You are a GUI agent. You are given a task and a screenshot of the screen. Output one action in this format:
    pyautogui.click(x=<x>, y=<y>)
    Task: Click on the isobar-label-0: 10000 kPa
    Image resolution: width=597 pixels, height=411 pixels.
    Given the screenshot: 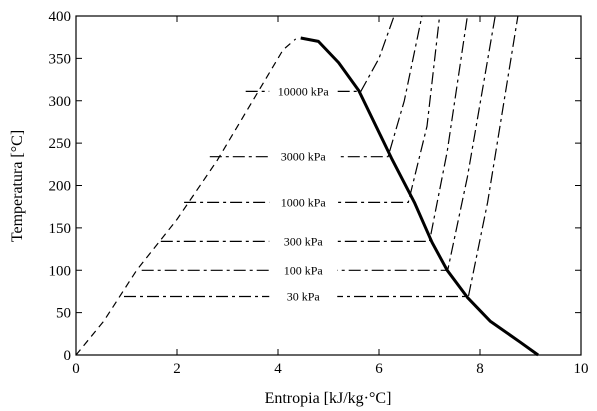 What is the action you would take?
    pyautogui.click(x=304, y=91)
    